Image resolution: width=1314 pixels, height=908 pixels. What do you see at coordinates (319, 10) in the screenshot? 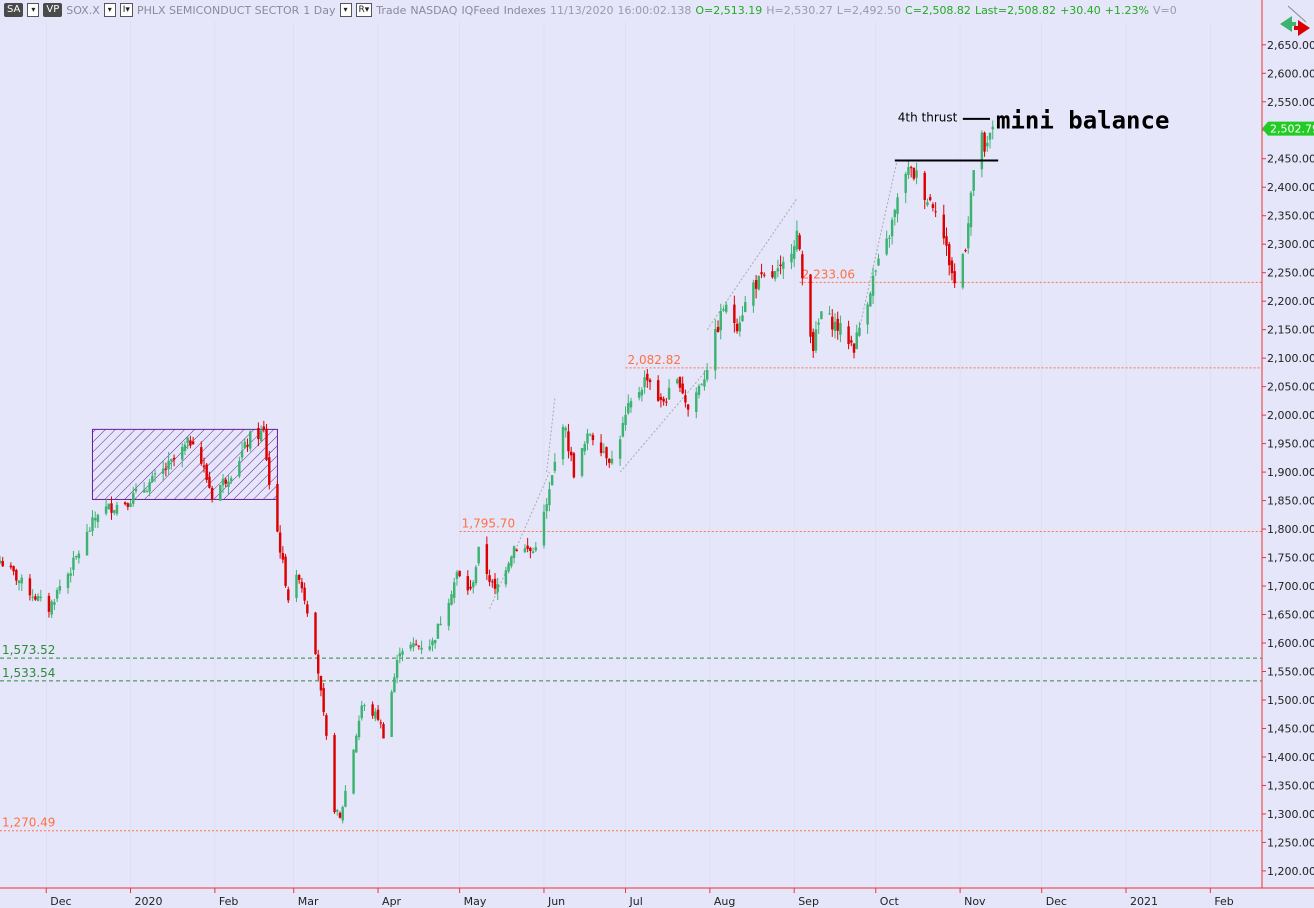
I see `interval-label: 1 Day` at bounding box center [319, 10].